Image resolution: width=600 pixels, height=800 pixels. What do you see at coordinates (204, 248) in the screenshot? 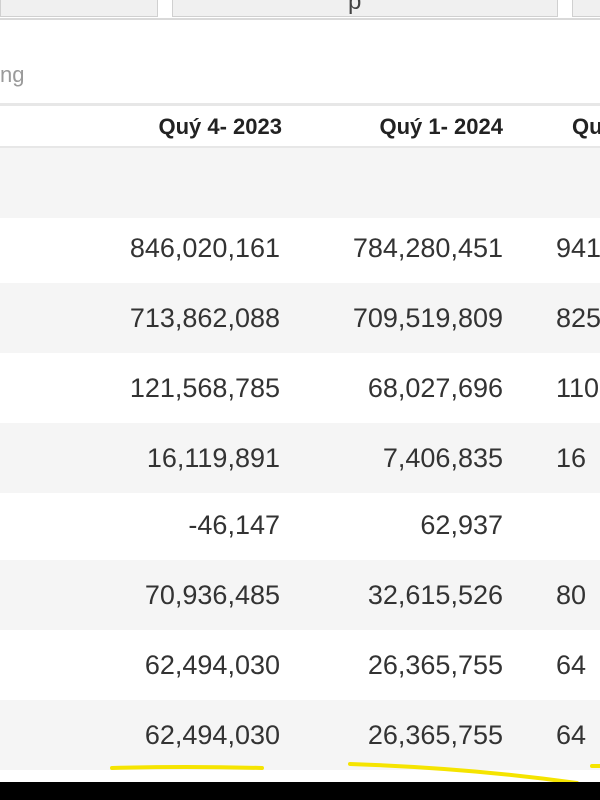
I see `cell-q4-2023: 846,020,161` at bounding box center [204, 248].